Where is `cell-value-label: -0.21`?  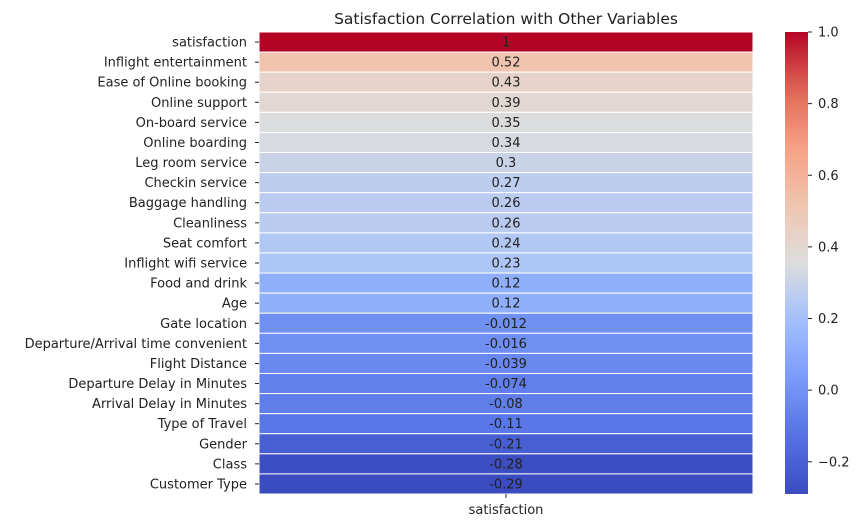
cell-value-label: -0.21 is located at coordinates (506, 444).